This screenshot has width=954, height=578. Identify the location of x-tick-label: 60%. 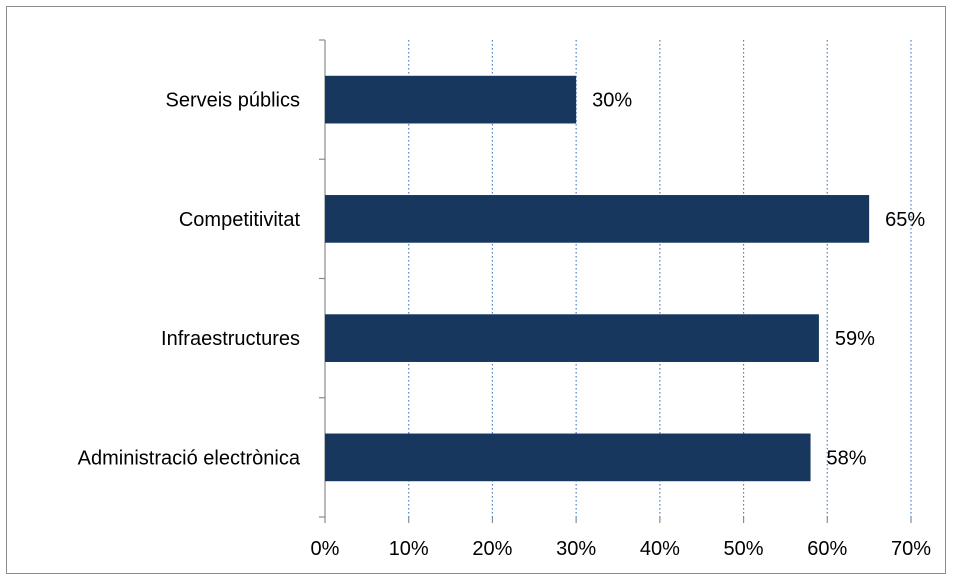
(827, 549).